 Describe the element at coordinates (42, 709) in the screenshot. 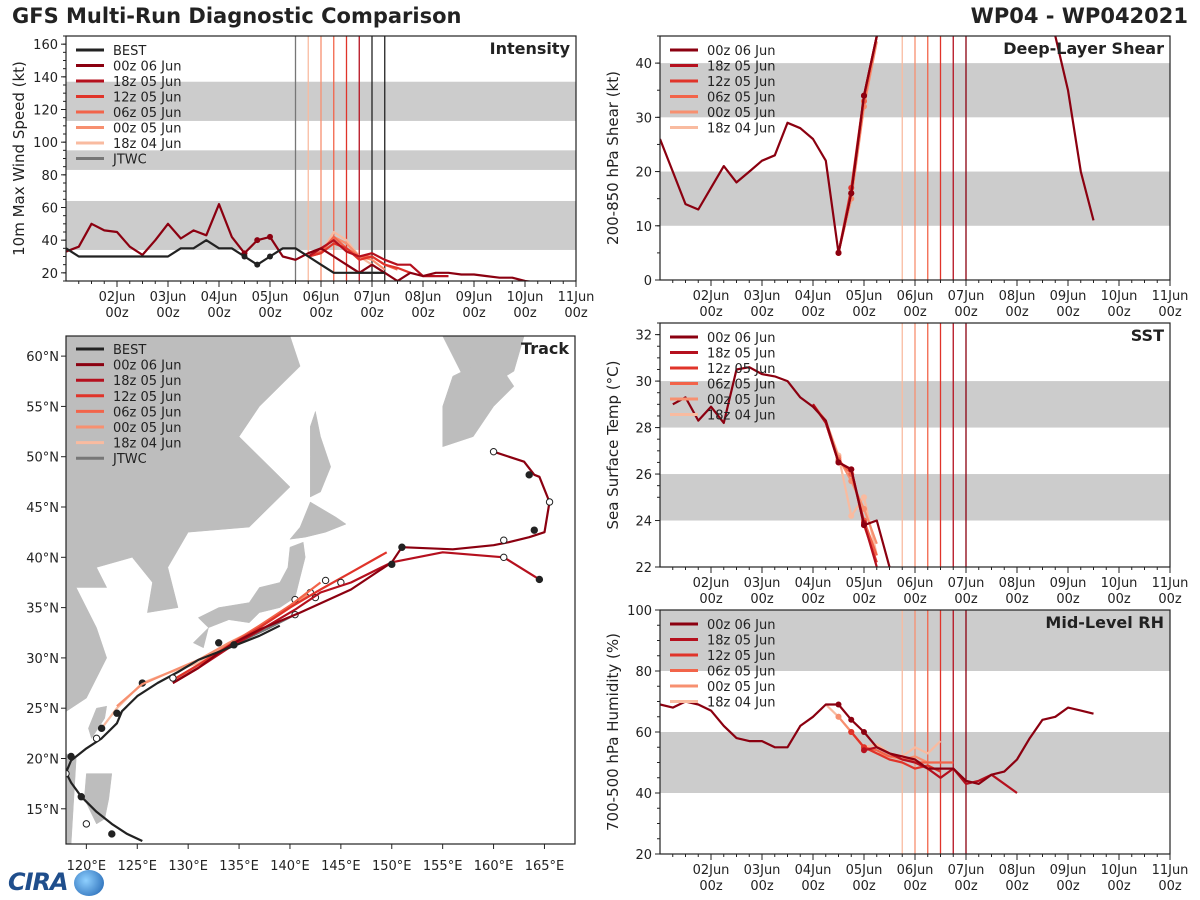

I see `lat-tick-label: 25°N` at that location.